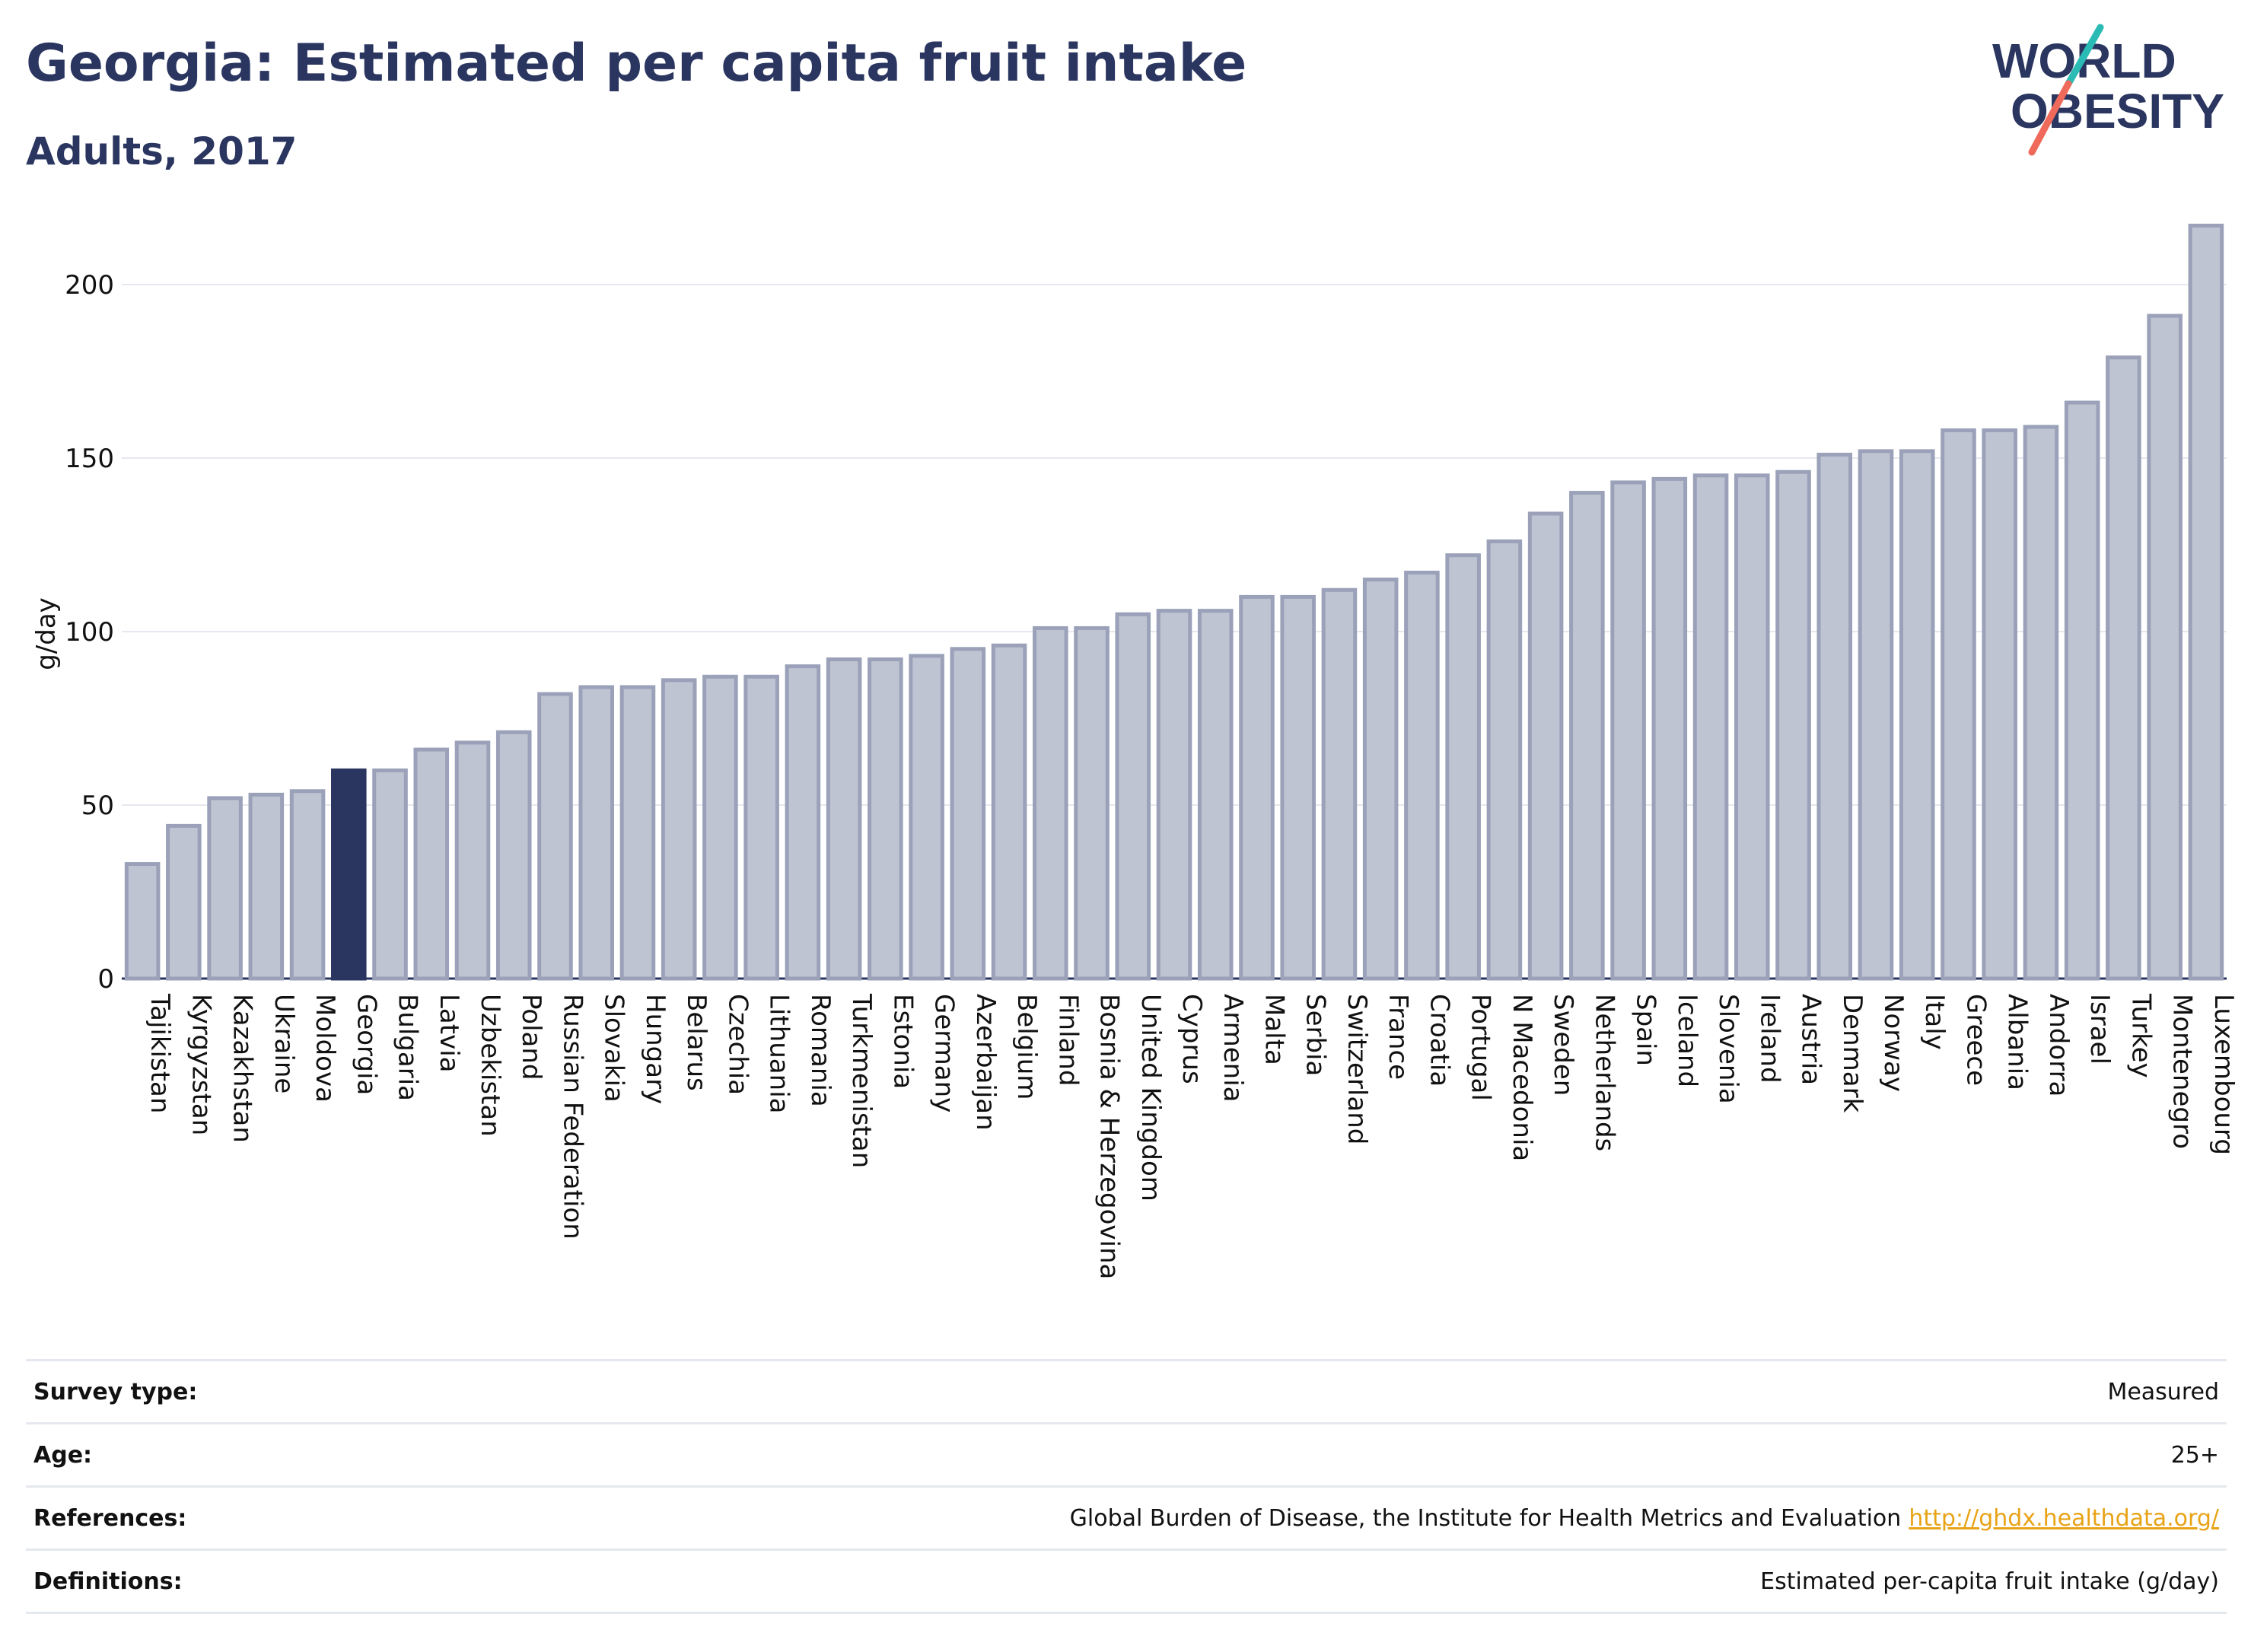 Image resolution: width=2251 pixels, height=1652 pixels. I want to click on info-row: Survey type: Measured, so click(1126, 1392).